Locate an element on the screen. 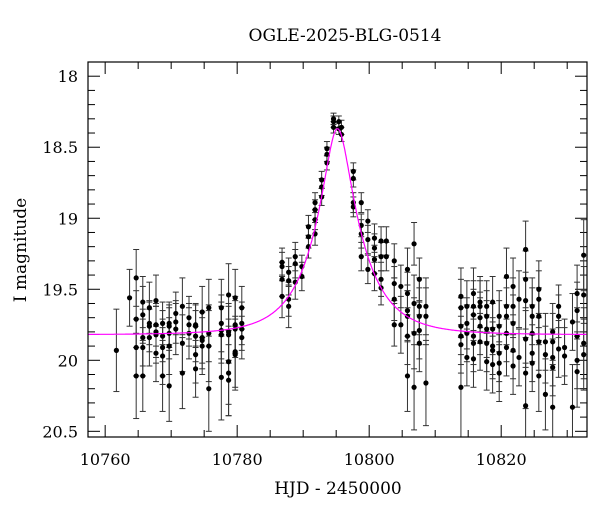 This screenshot has height=512, width=600. y-tick-label: 19.5 is located at coordinates (60, 289).